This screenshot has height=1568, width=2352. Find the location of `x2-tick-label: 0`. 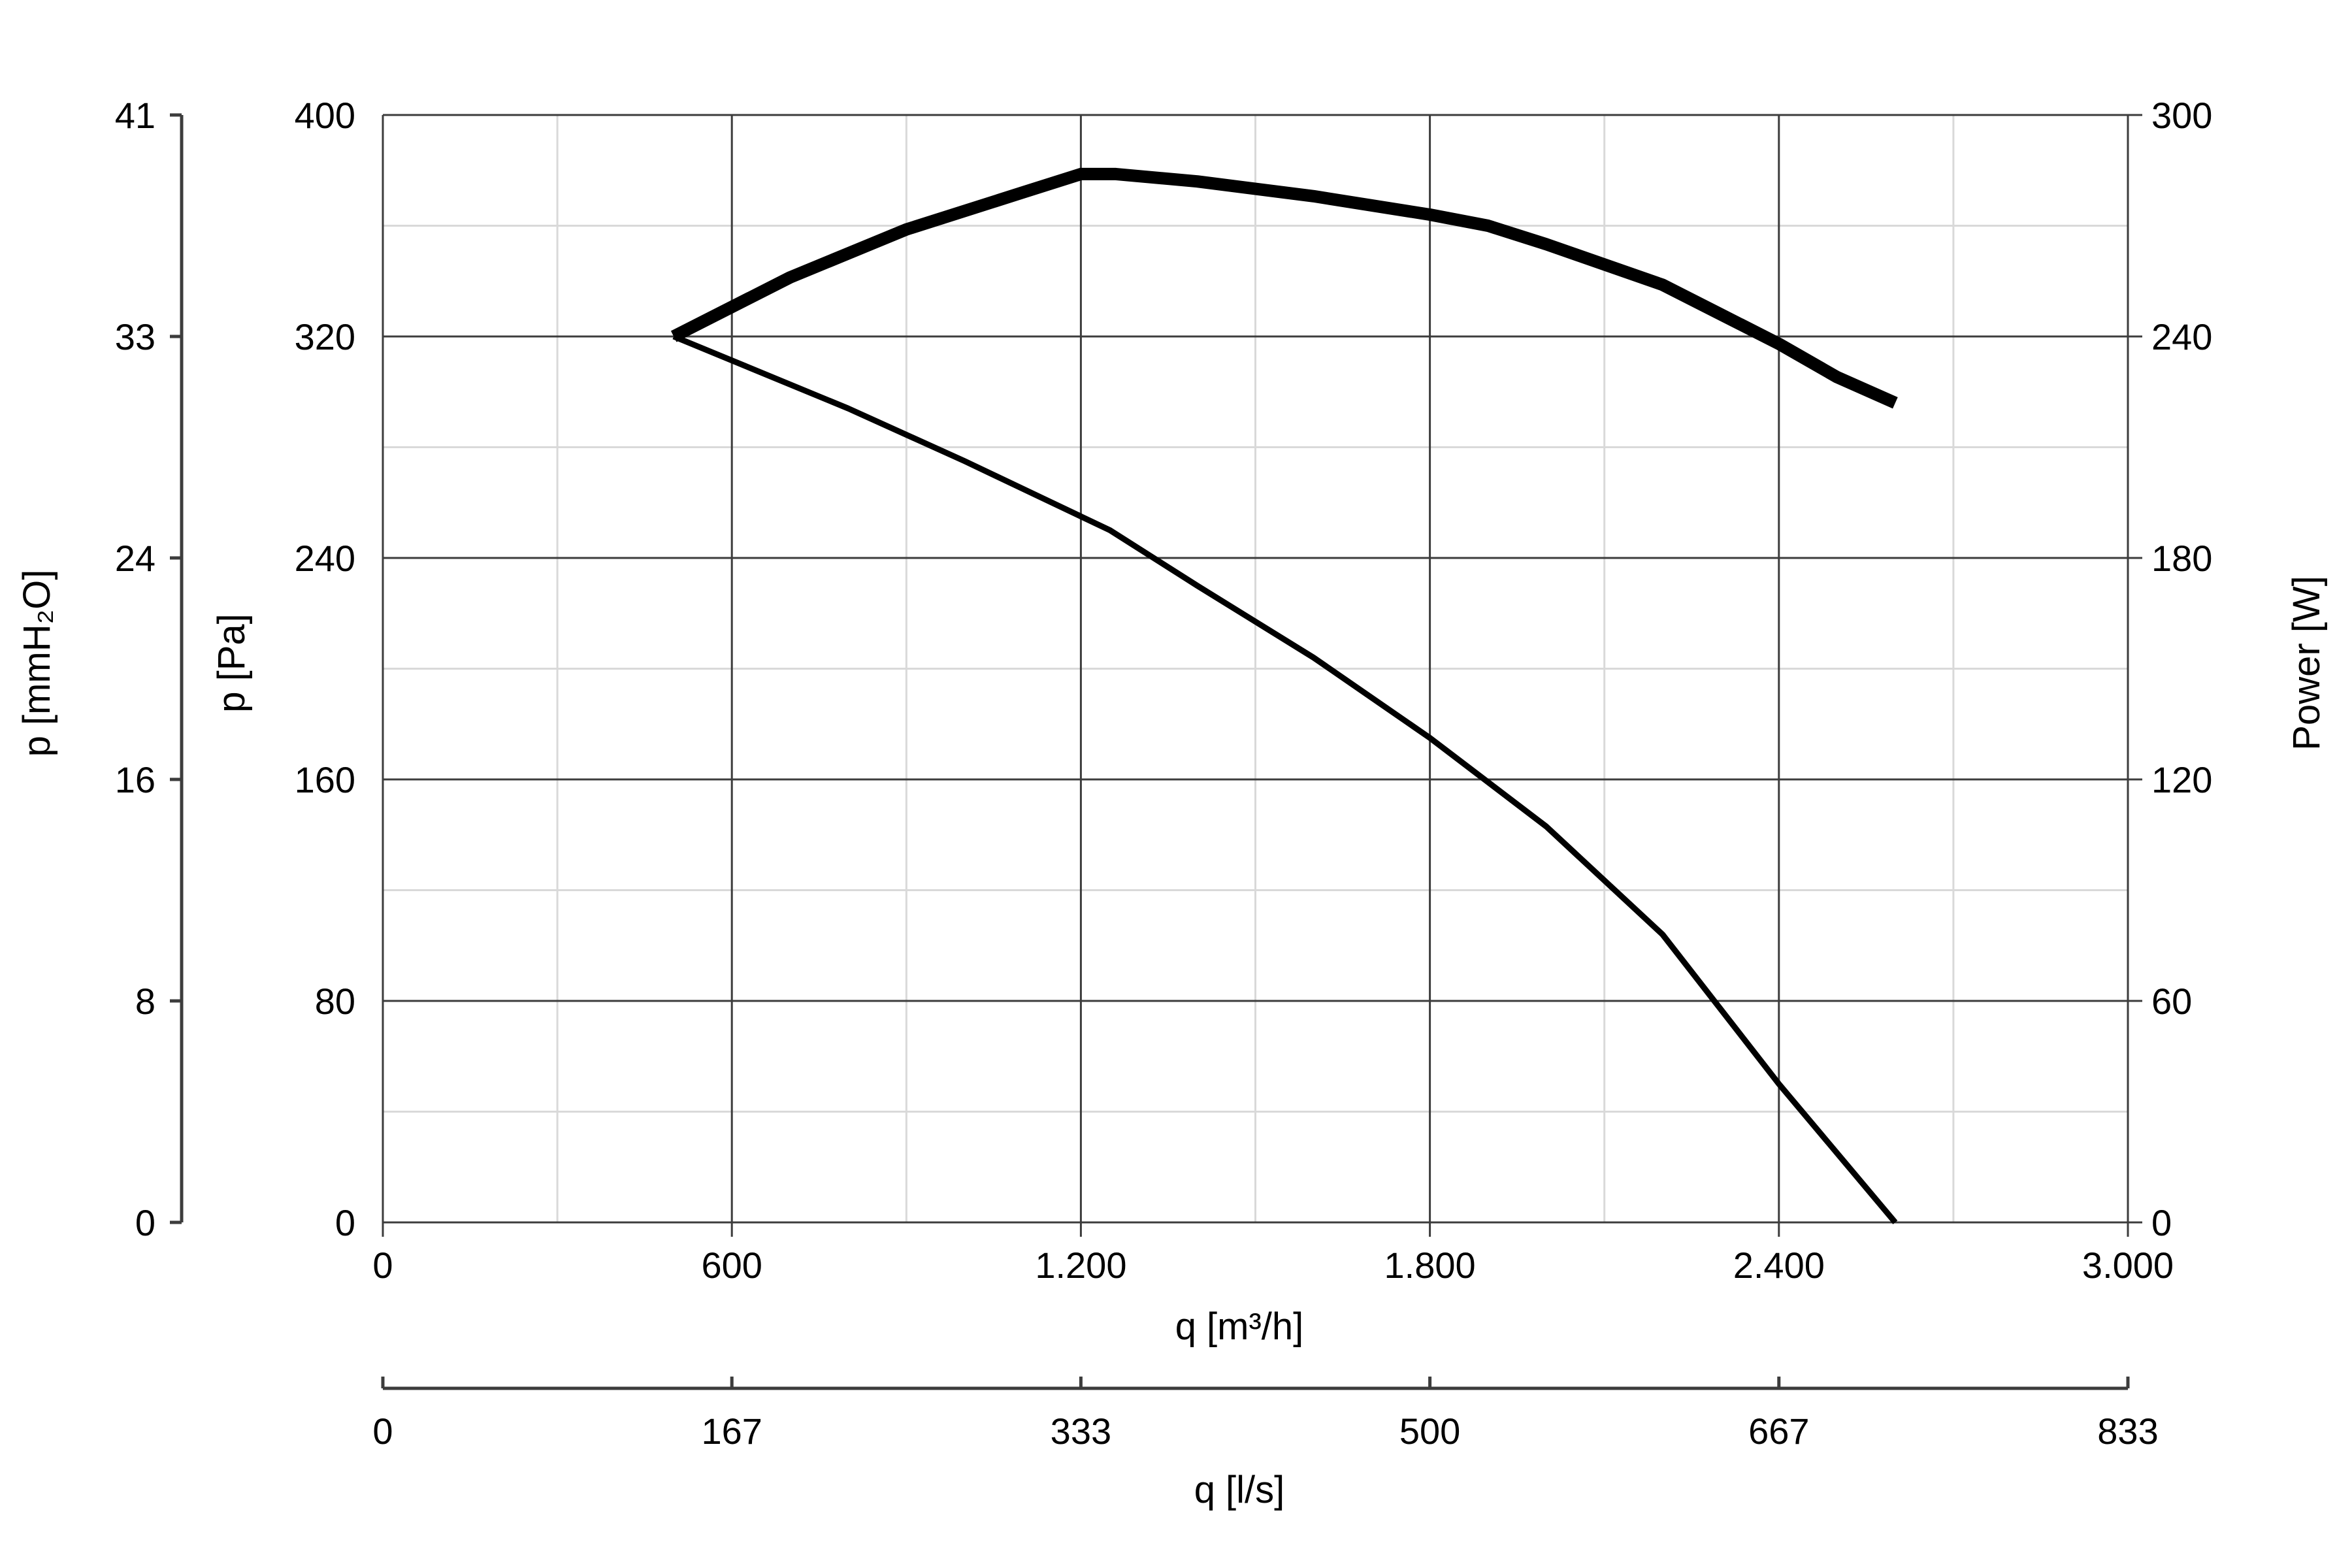

x2-tick-label: 0 is located at coordinates (382, 1431).